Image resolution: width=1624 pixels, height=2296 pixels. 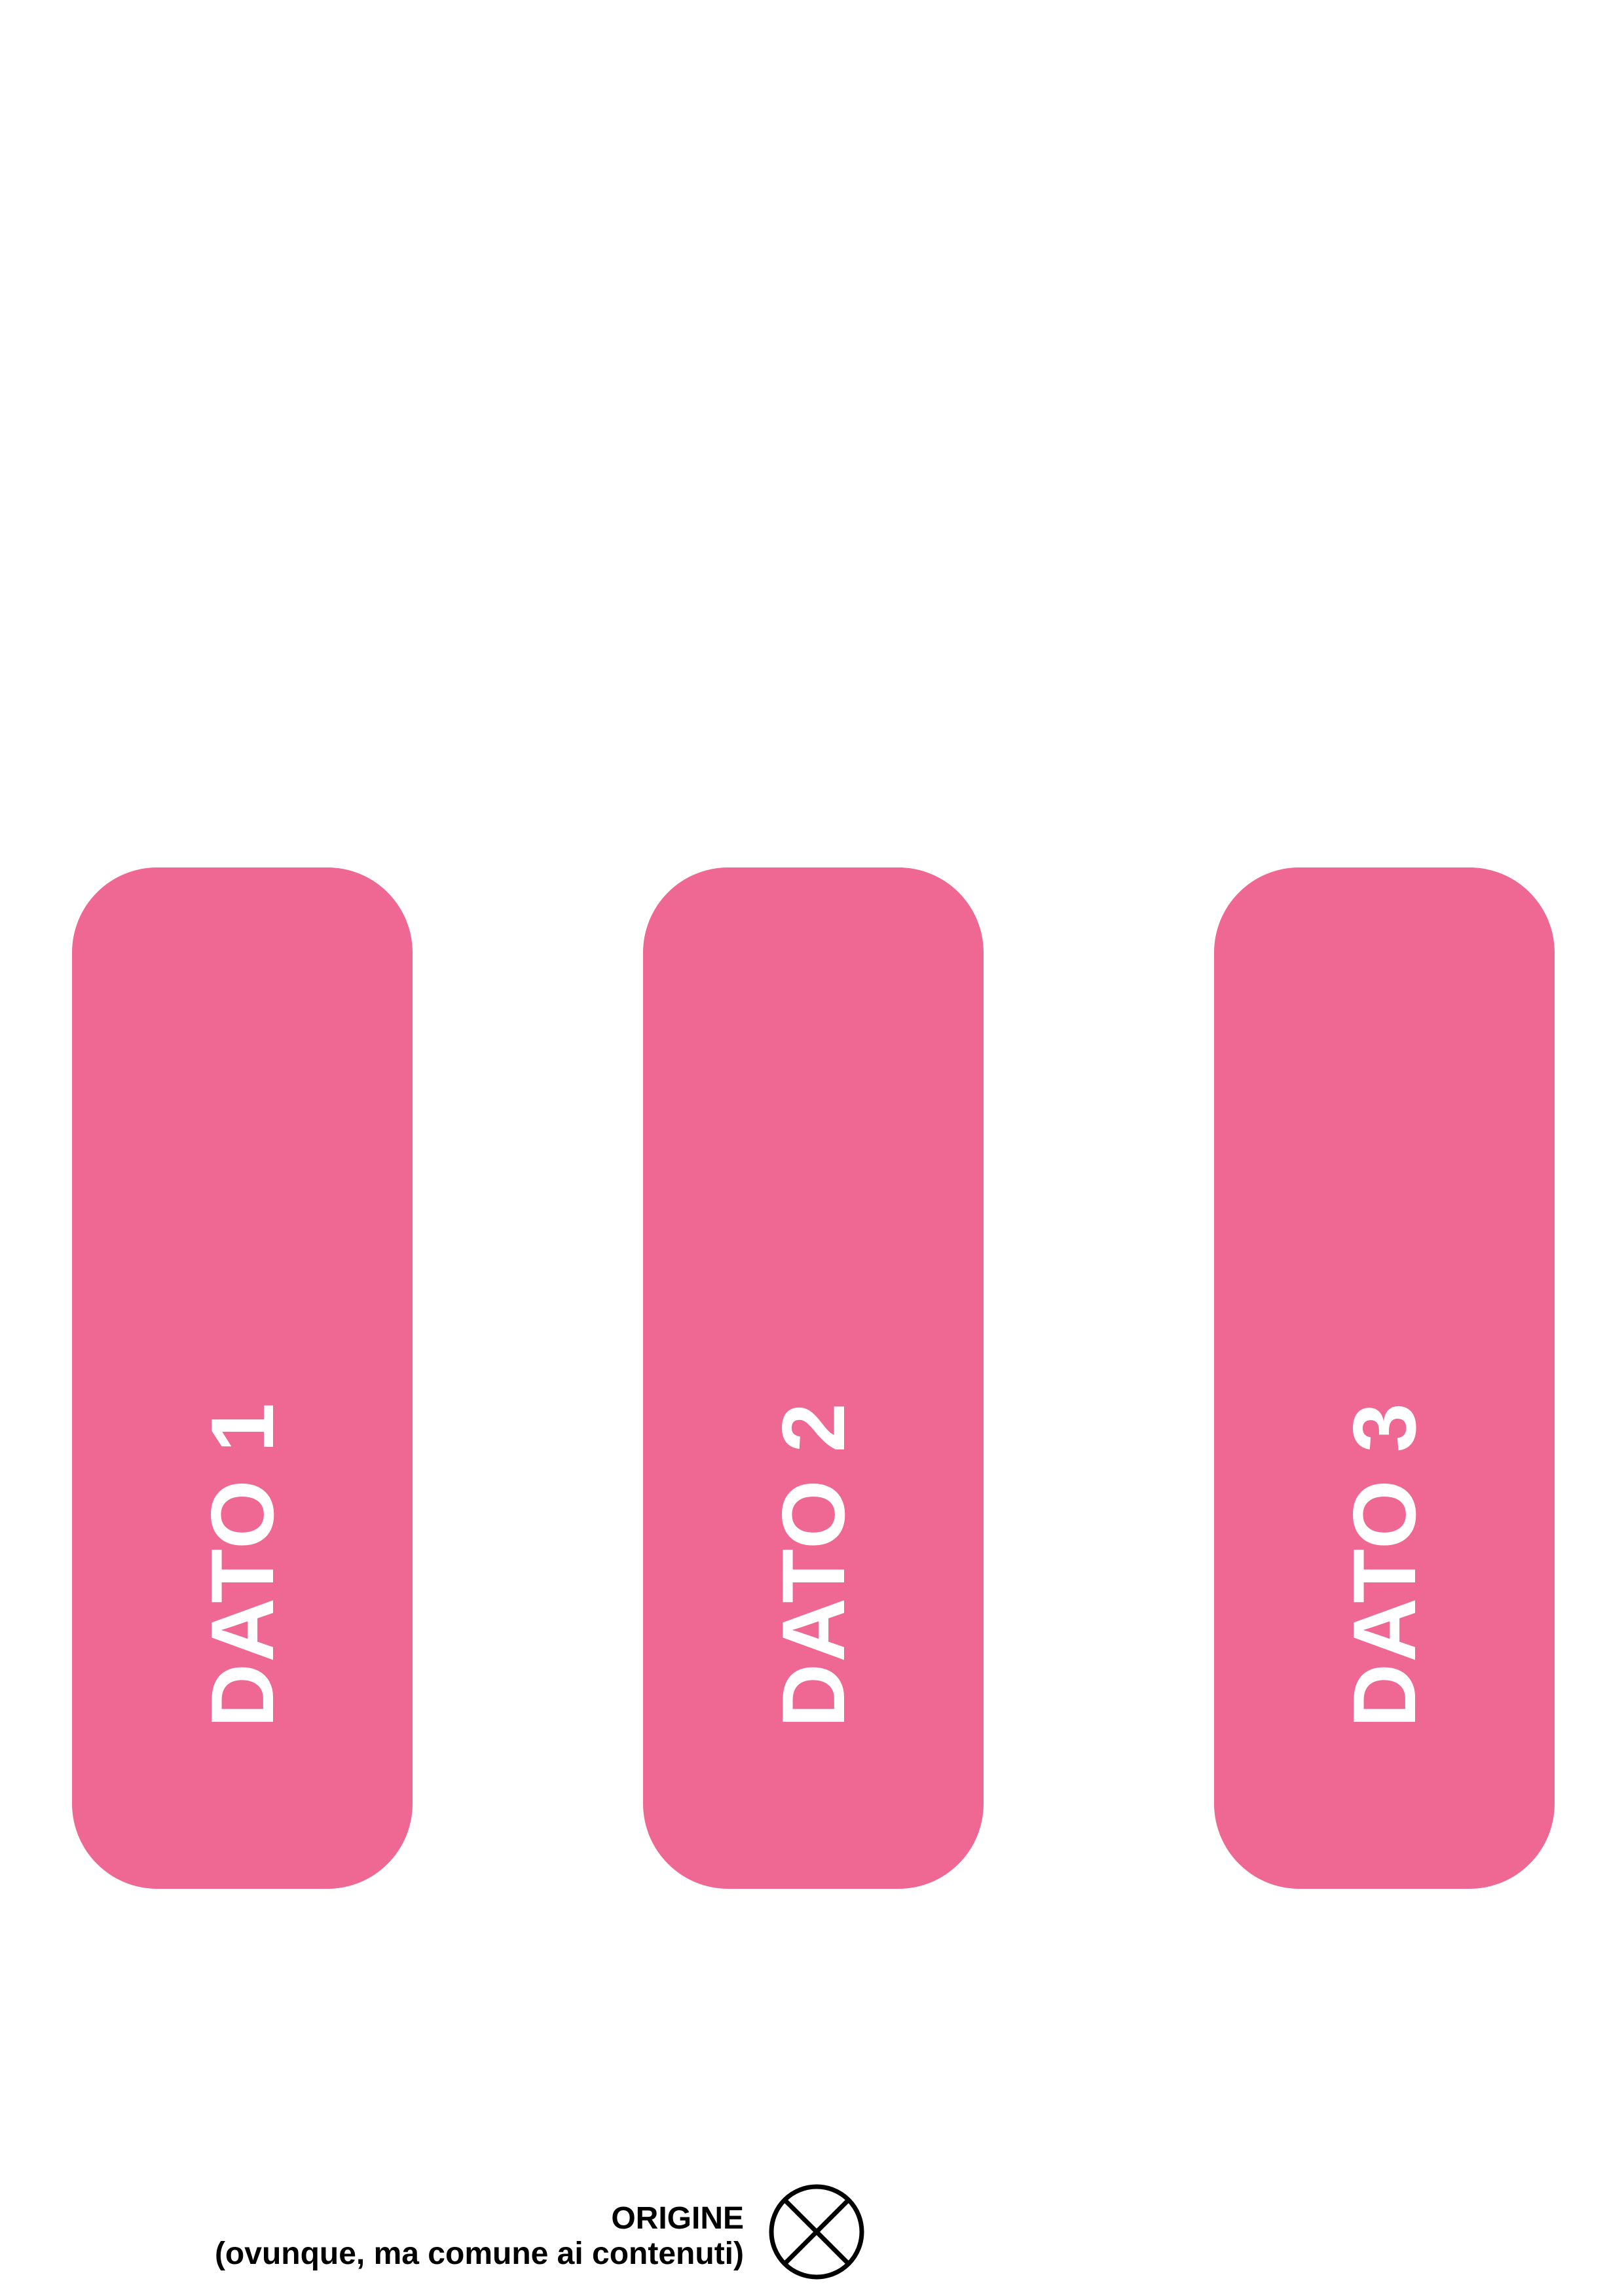 What do you see at coordinates (816, 2232) in the screenshot?
I see `origin-cross-circle-icon` at bounding box center [816, 2232].